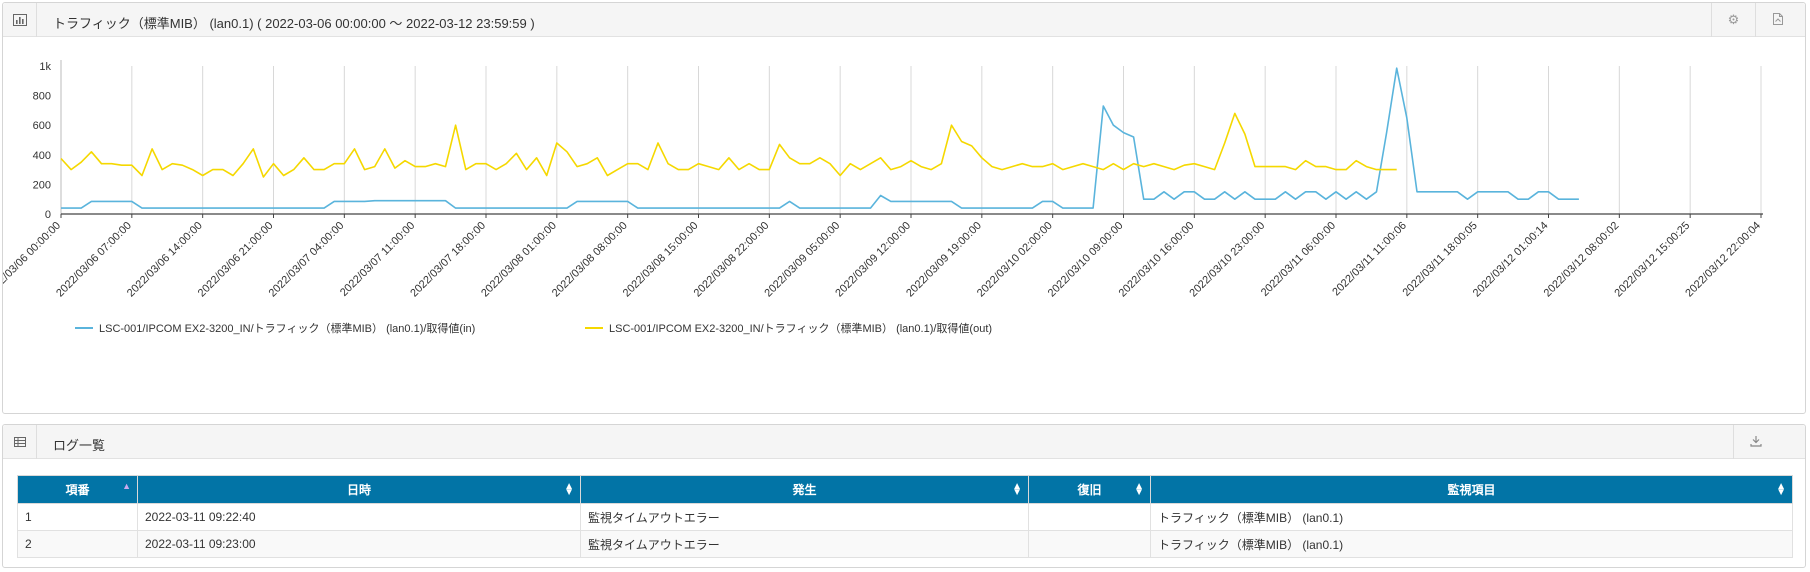 The image size is (1810, 572). Describe the element at coordinates (359, 517) in the screenshot. I see `cell-datetime: 2022-03-11 09:22:40` at that location.